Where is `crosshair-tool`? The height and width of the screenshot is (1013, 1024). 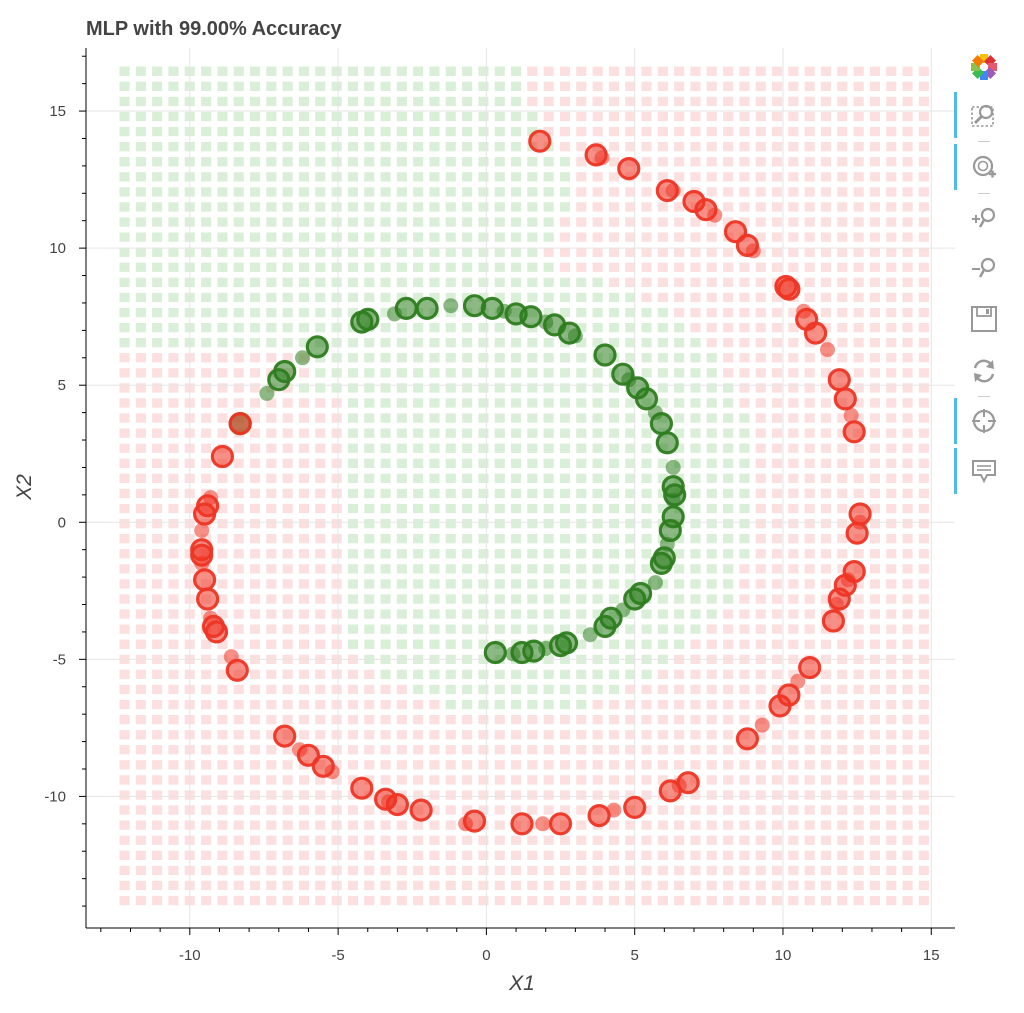 crosshair-tool is located at coordinates (982, 421).